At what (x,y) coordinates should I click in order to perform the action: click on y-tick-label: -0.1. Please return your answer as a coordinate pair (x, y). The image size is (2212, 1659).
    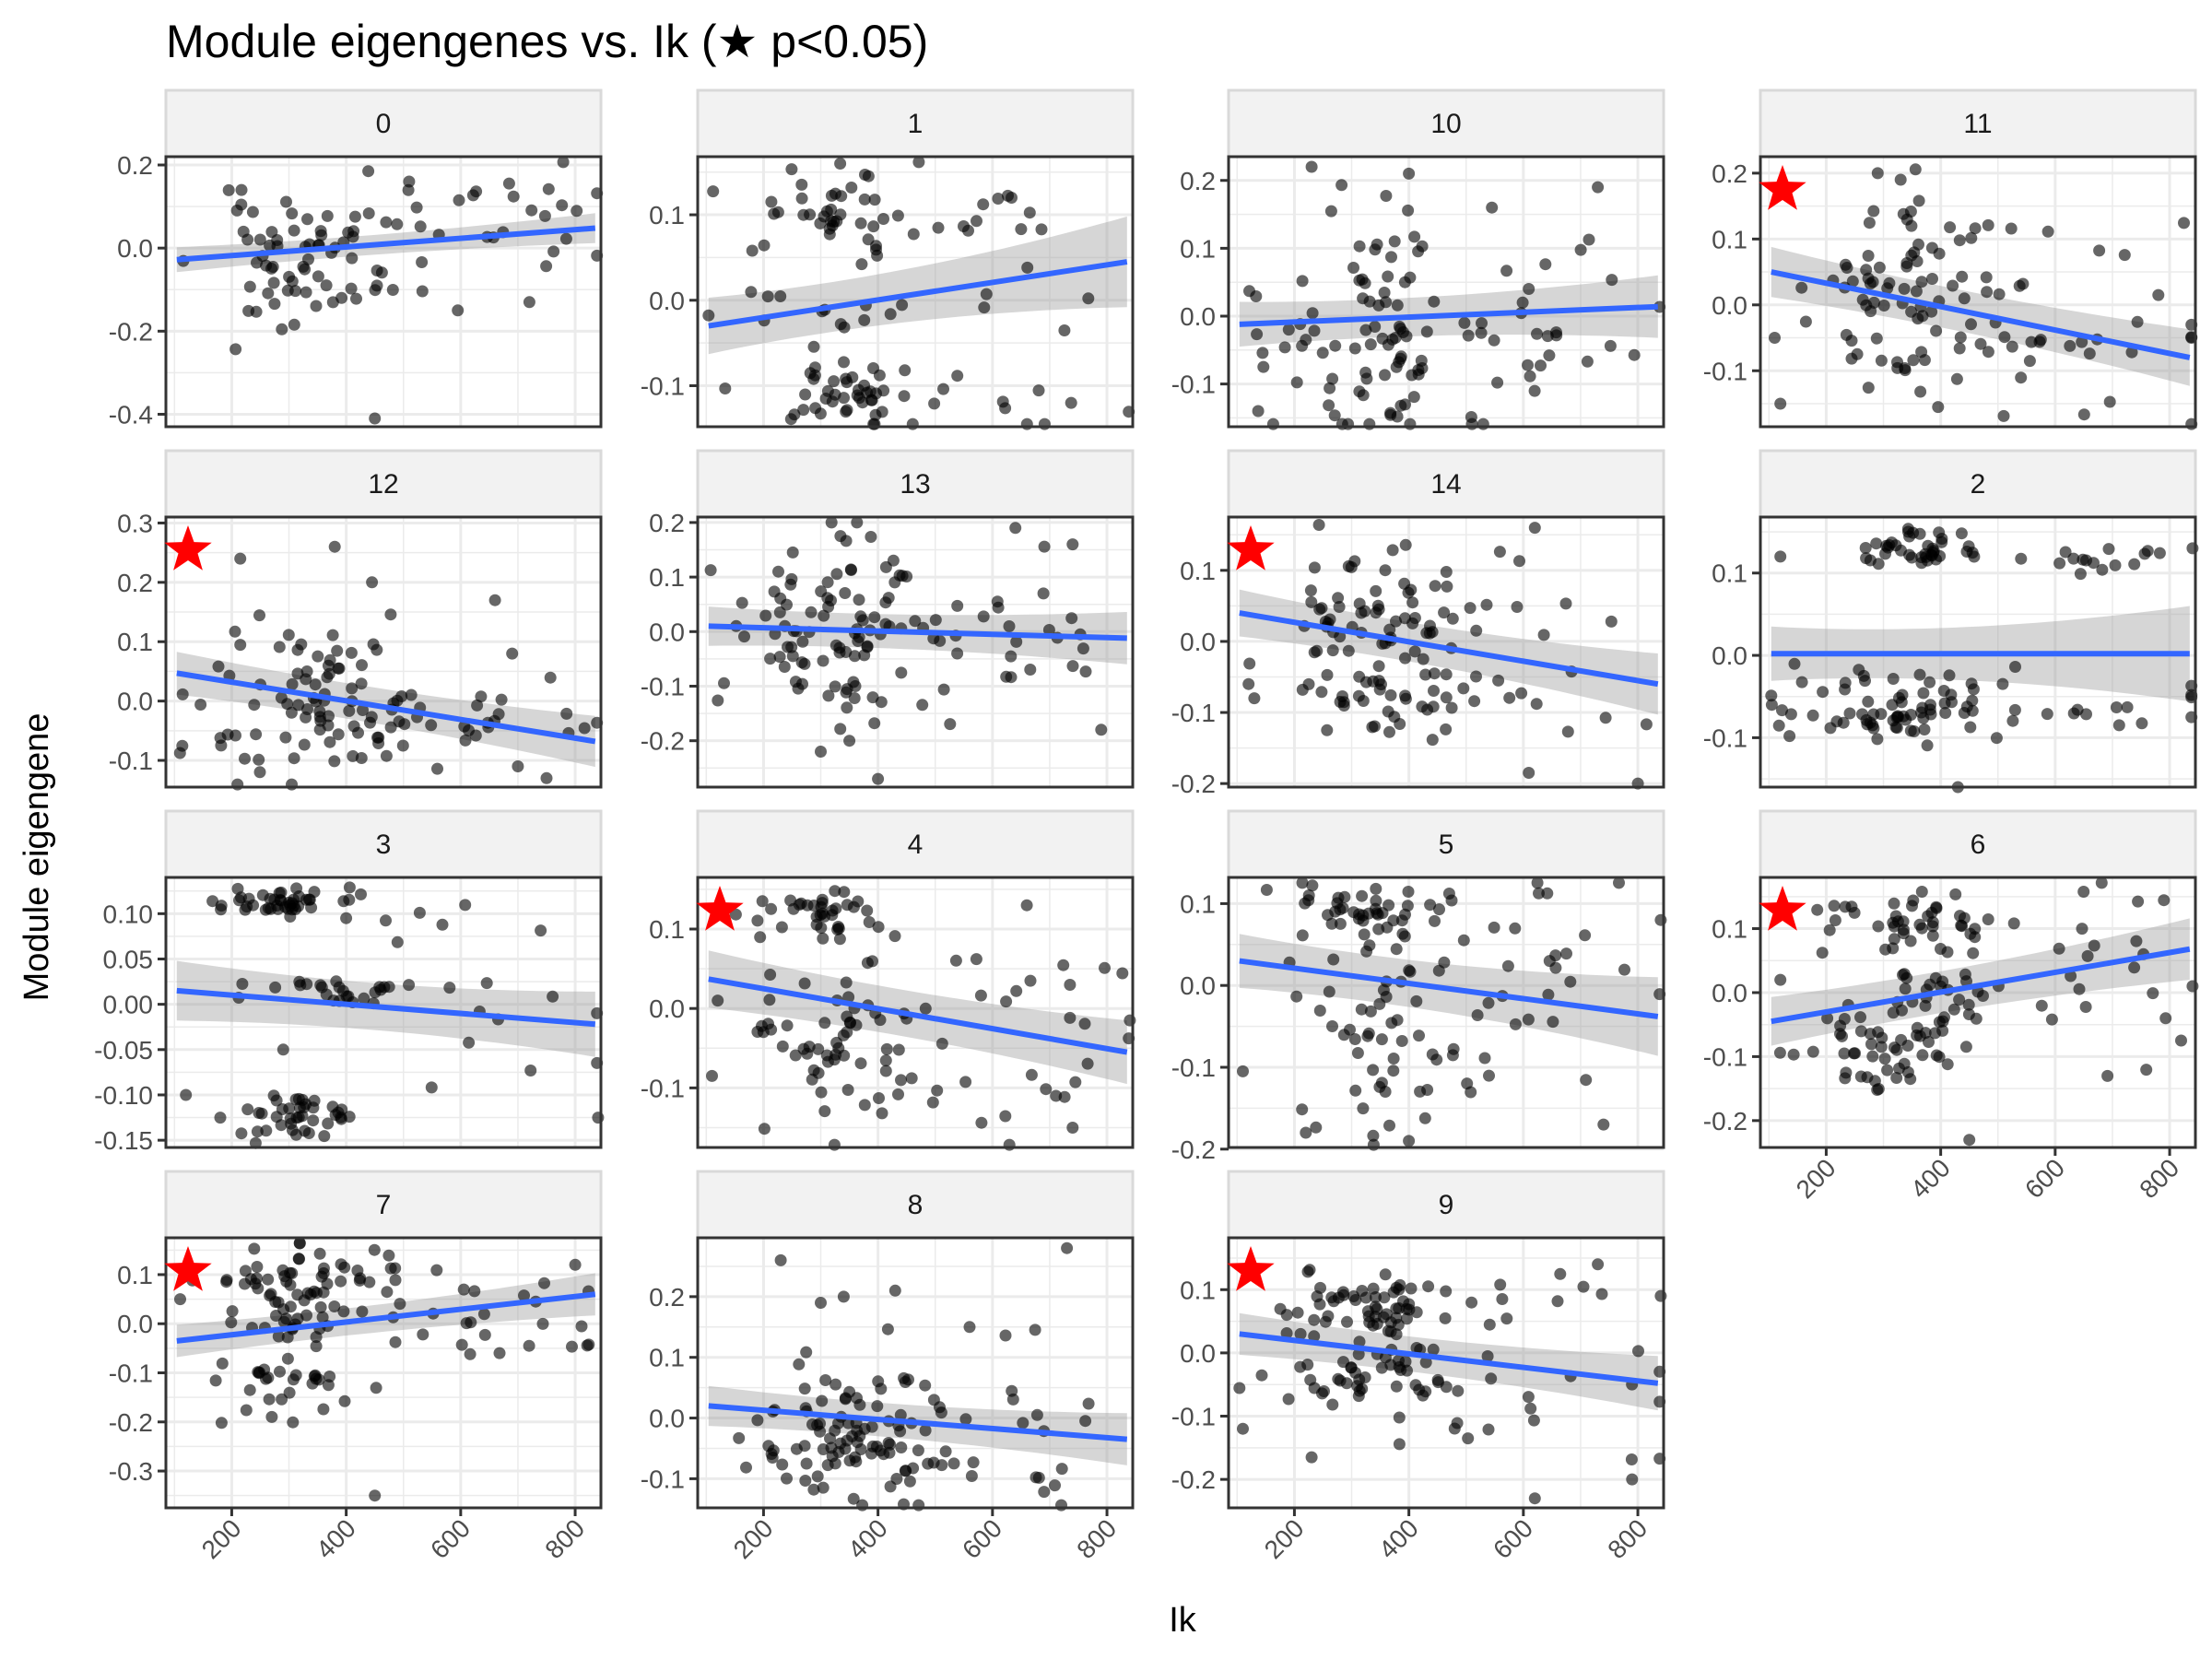
    Looking at the image, I should click on (1193, 1067).